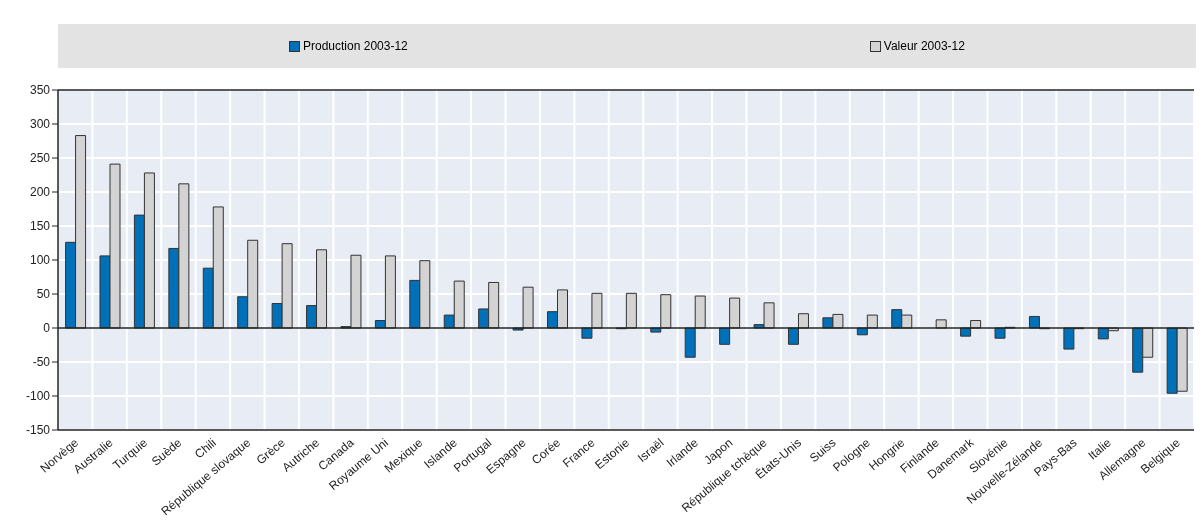  I want to click on y-tick-label: -150, so click(38, 430).